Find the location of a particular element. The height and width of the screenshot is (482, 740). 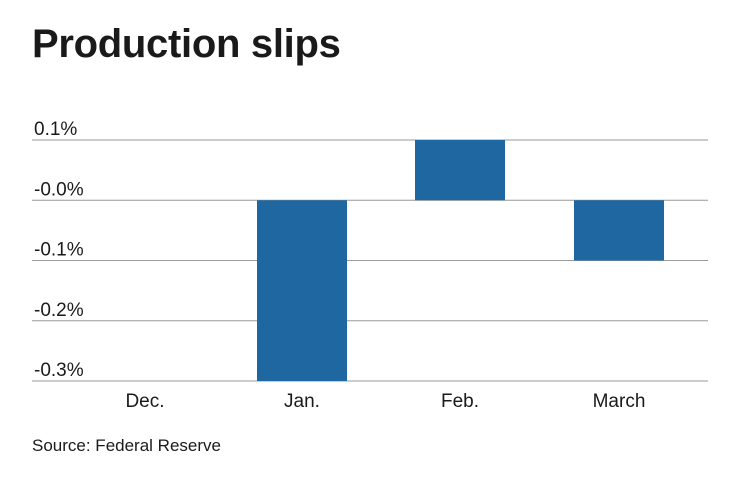

chart-title: Production slips is located at coordinates (186, 44).